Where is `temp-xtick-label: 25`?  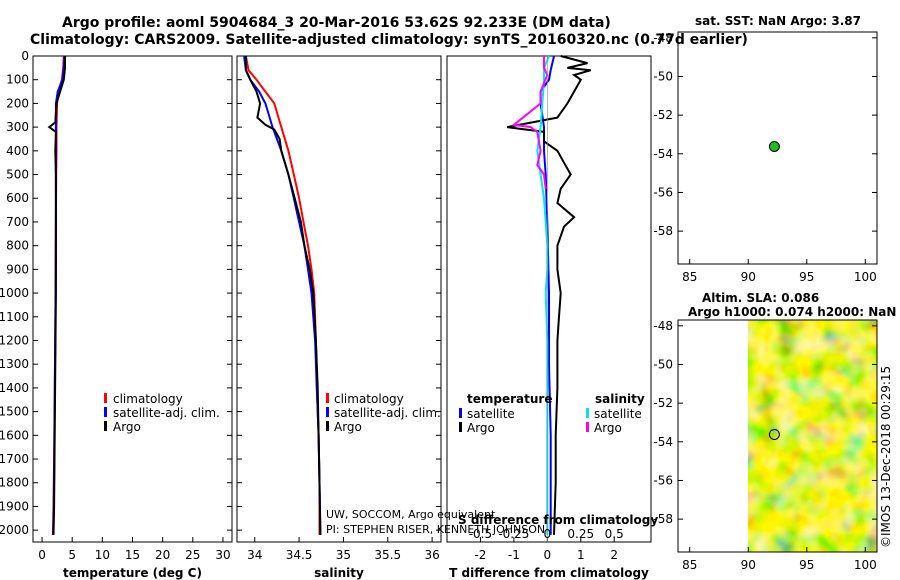 temp-xtick-label: 25 is located at coordinates (192, 555).